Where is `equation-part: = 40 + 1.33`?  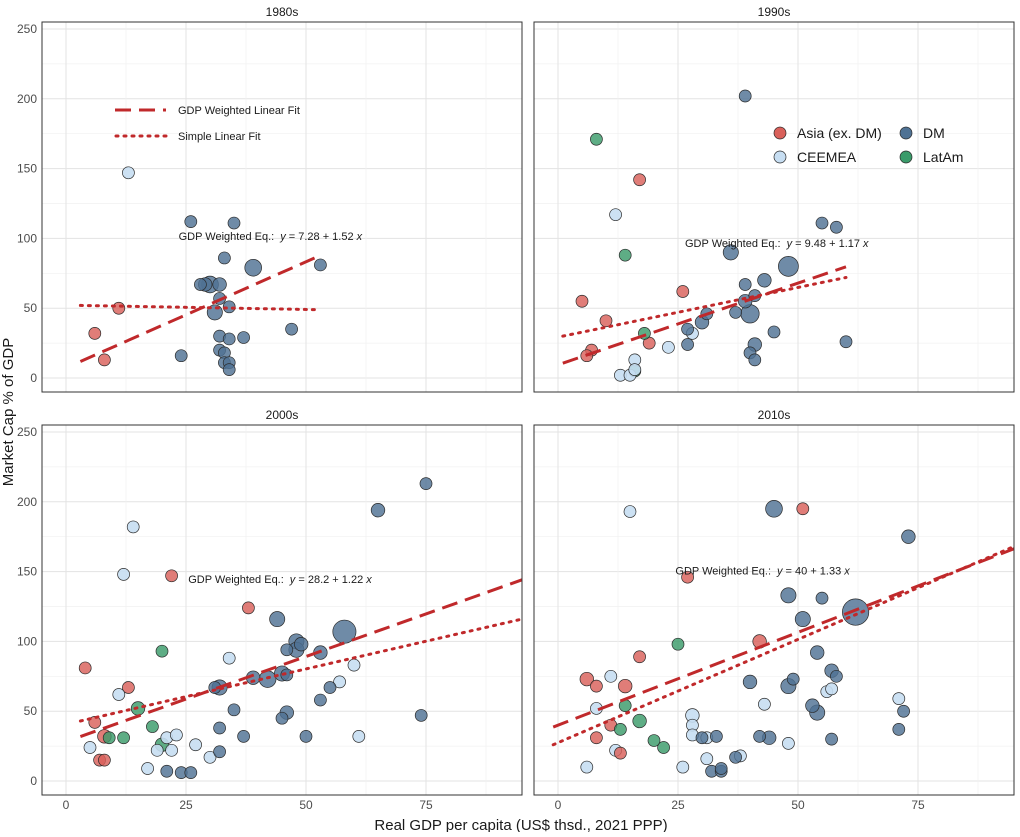
equation-part: = 40 + 1.33 is located at coordinates (814, 571).